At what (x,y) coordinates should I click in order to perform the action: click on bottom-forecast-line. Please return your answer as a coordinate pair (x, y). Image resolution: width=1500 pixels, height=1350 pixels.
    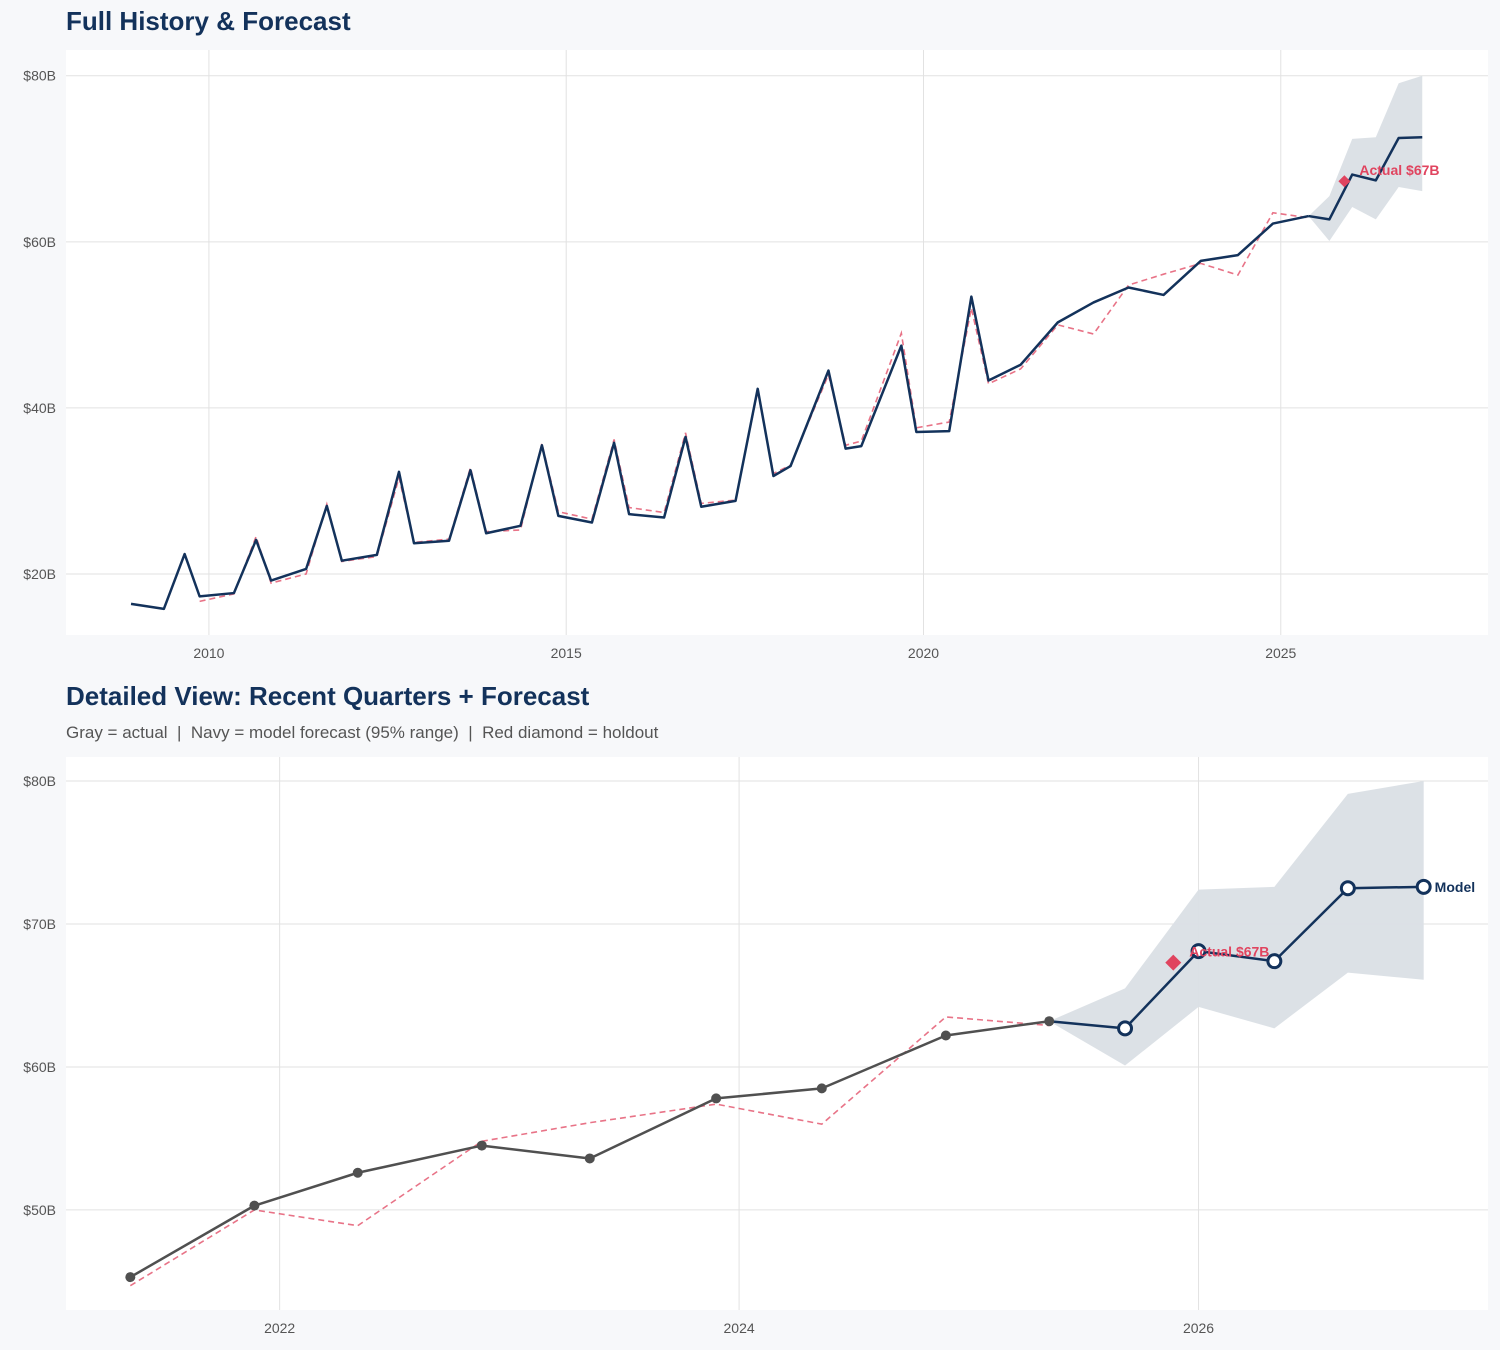
    Looking at the image, I should click on (1236, 957).